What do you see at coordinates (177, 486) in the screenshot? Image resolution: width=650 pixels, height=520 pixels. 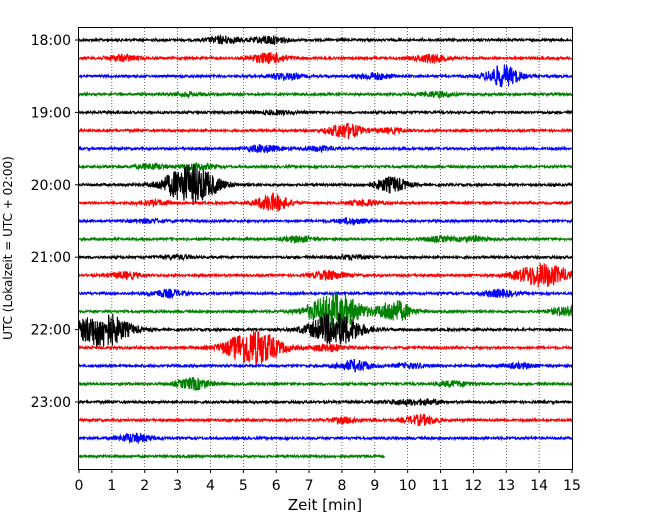 I see `x-tick-label: 3` at bounding box center [177, 486].